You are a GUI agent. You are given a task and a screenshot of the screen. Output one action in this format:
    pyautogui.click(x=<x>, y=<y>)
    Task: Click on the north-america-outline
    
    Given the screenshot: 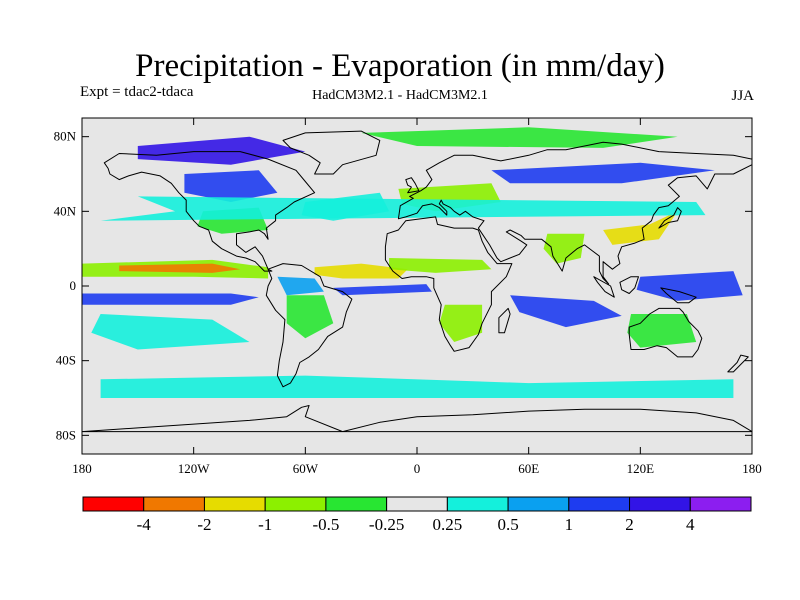 What is the action you would take?
    pyautogui.click(x=209, y=211)
    